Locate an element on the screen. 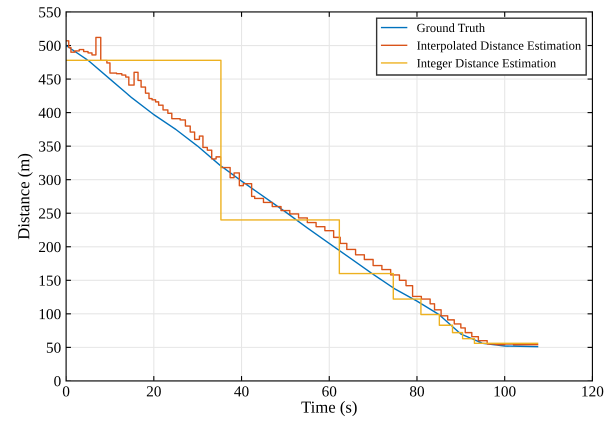 The height and width of the screenshot is (428, 612). x-tick-label: 80 is located at coordinates (417, 391).